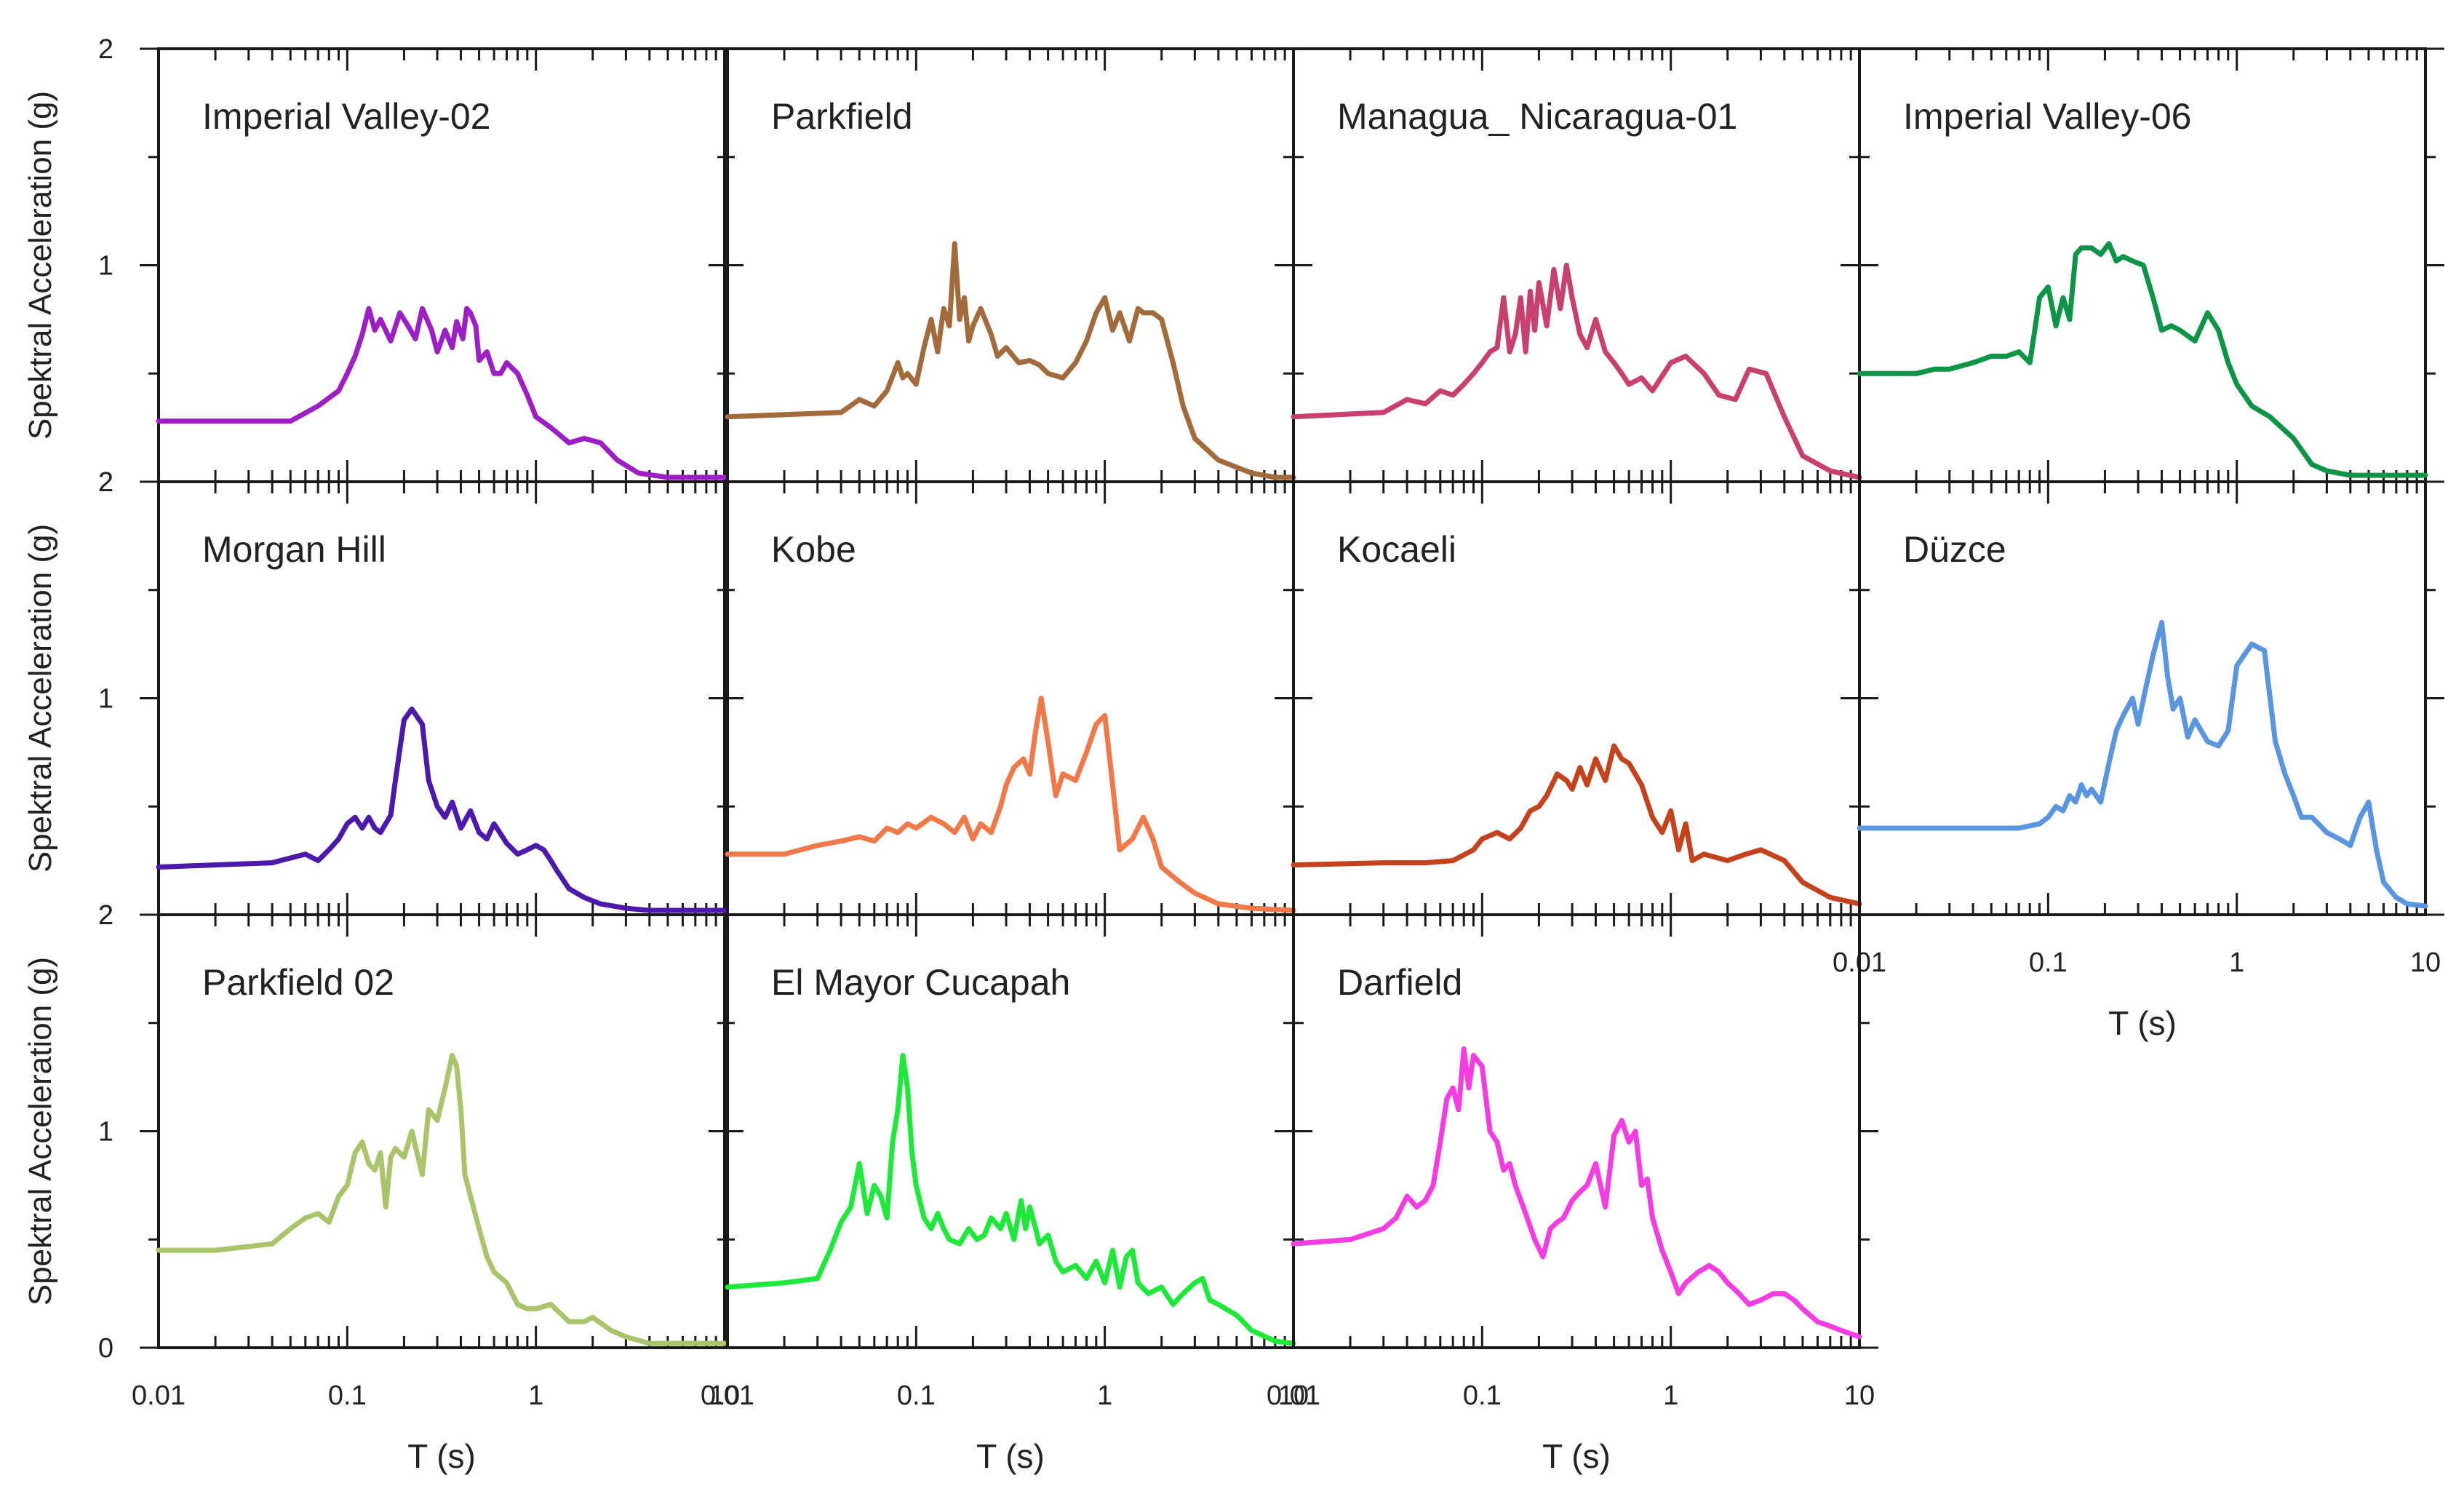 Image resolution: width=2464 pixels, height=1502 pixels. I want to click on panel-7: Kocaeli, so click(1576, 698).